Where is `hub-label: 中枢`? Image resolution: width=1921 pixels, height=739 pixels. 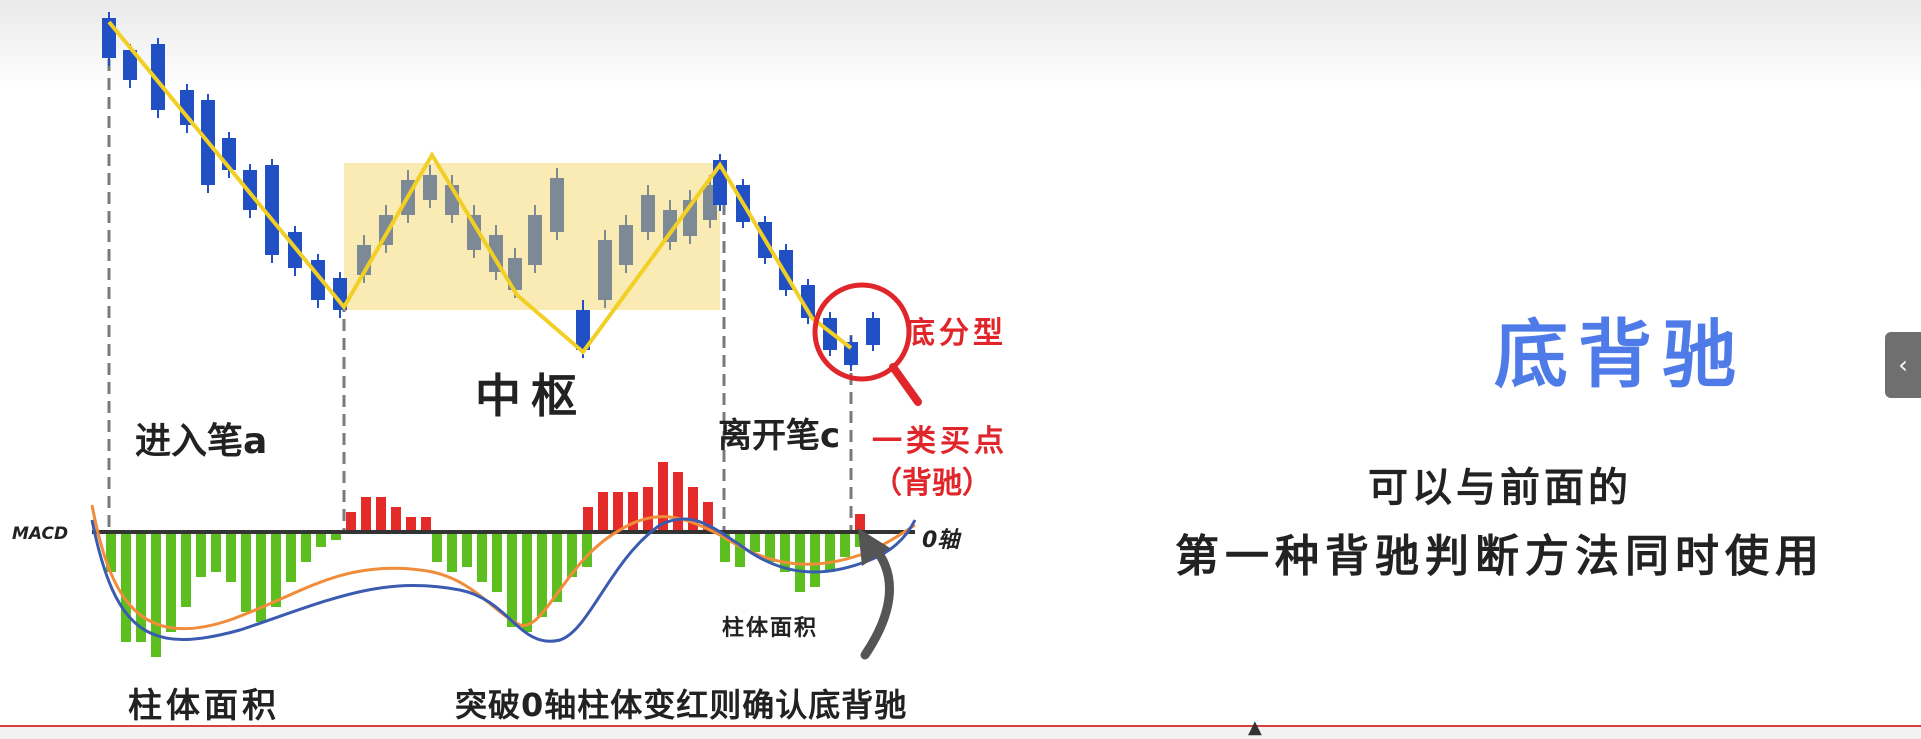 hub-label: 中枢 is located at coordinates (531, 396).